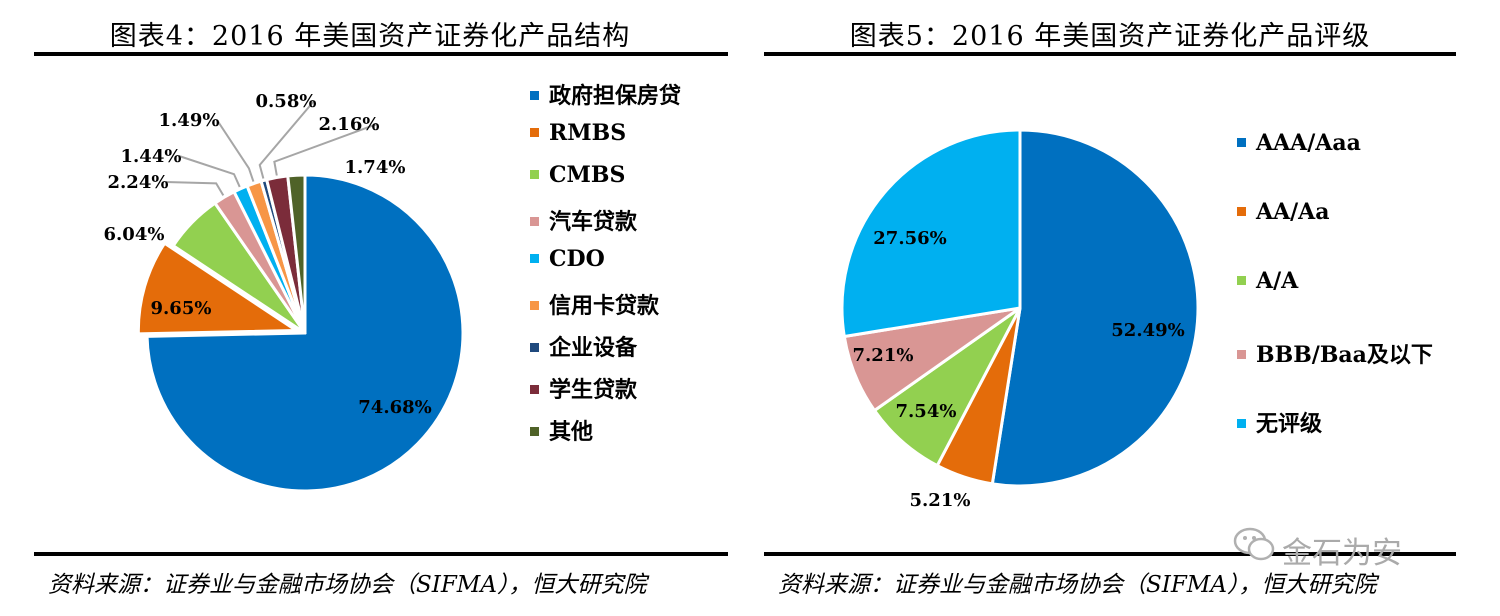  I want to click on left-legend-item-4: CDO, so click(567, 259).